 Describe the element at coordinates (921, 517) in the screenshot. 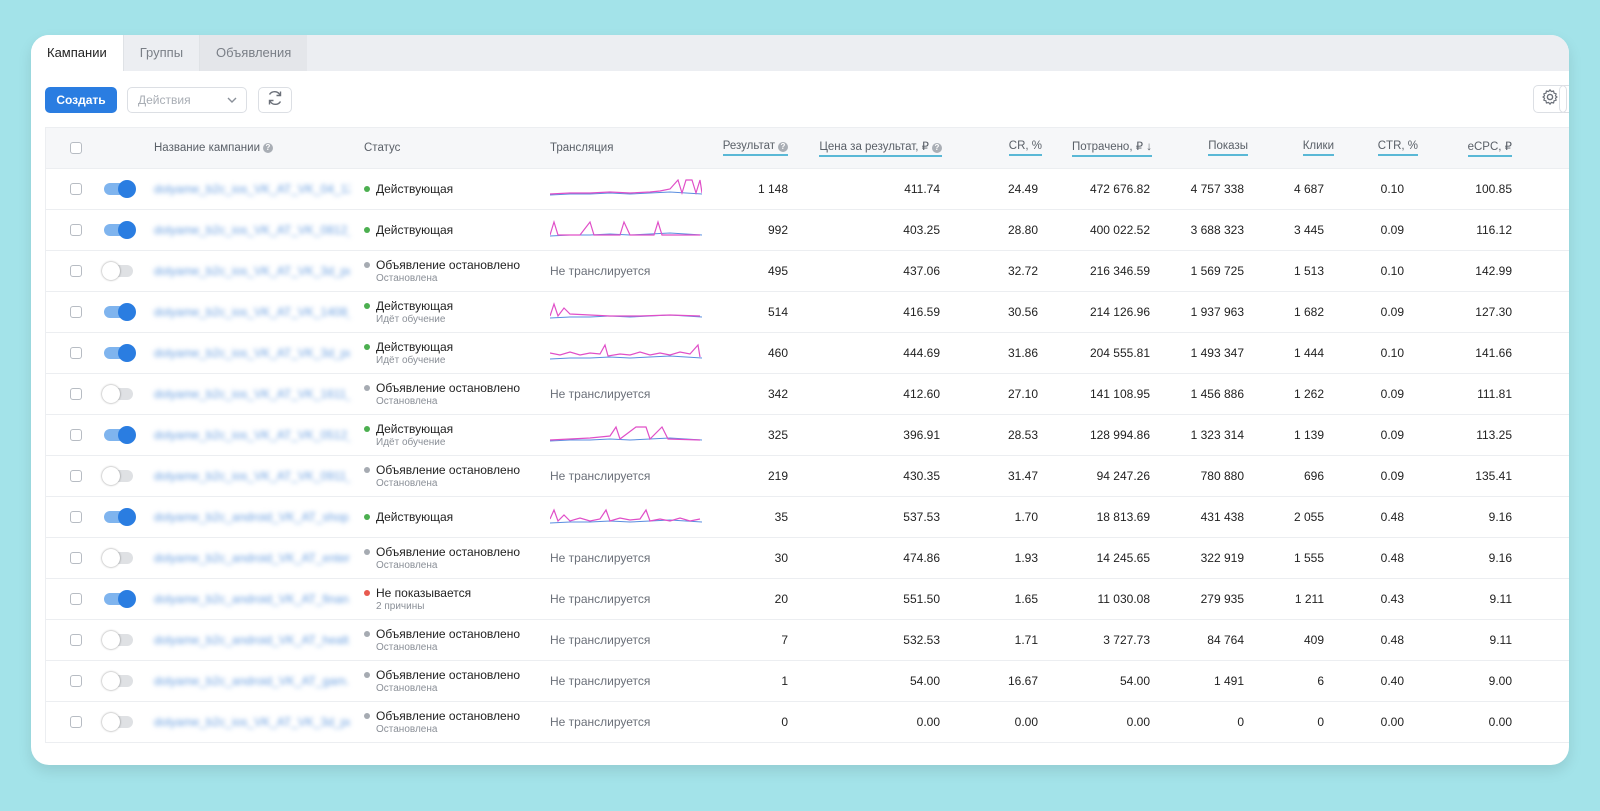

I see `cpa-cell: 537.53` at that location.